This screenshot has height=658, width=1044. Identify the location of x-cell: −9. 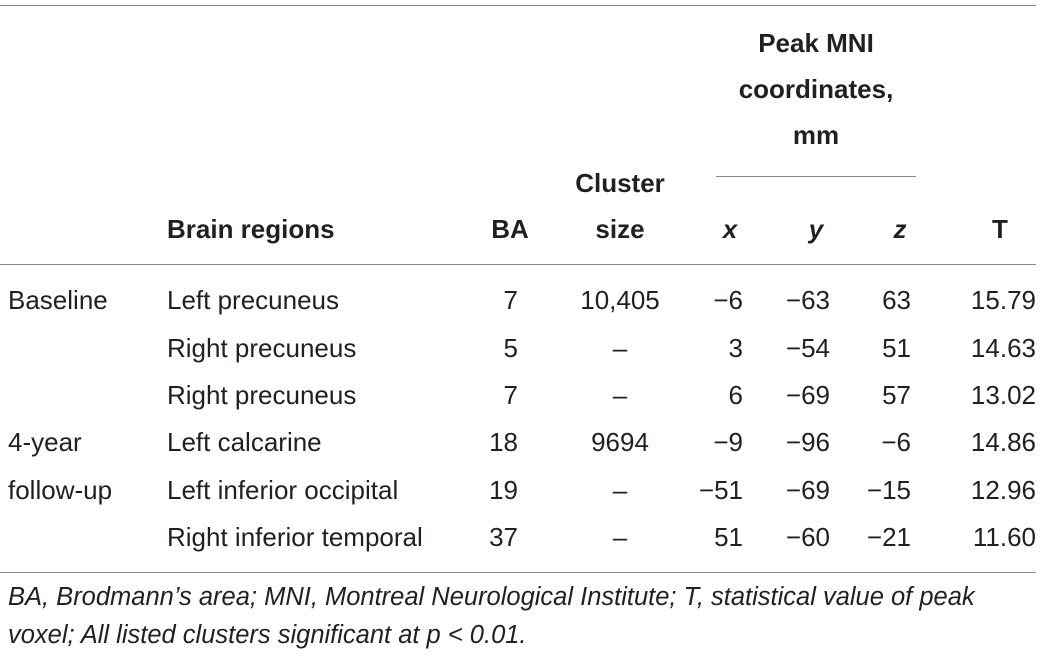
(728, 442).